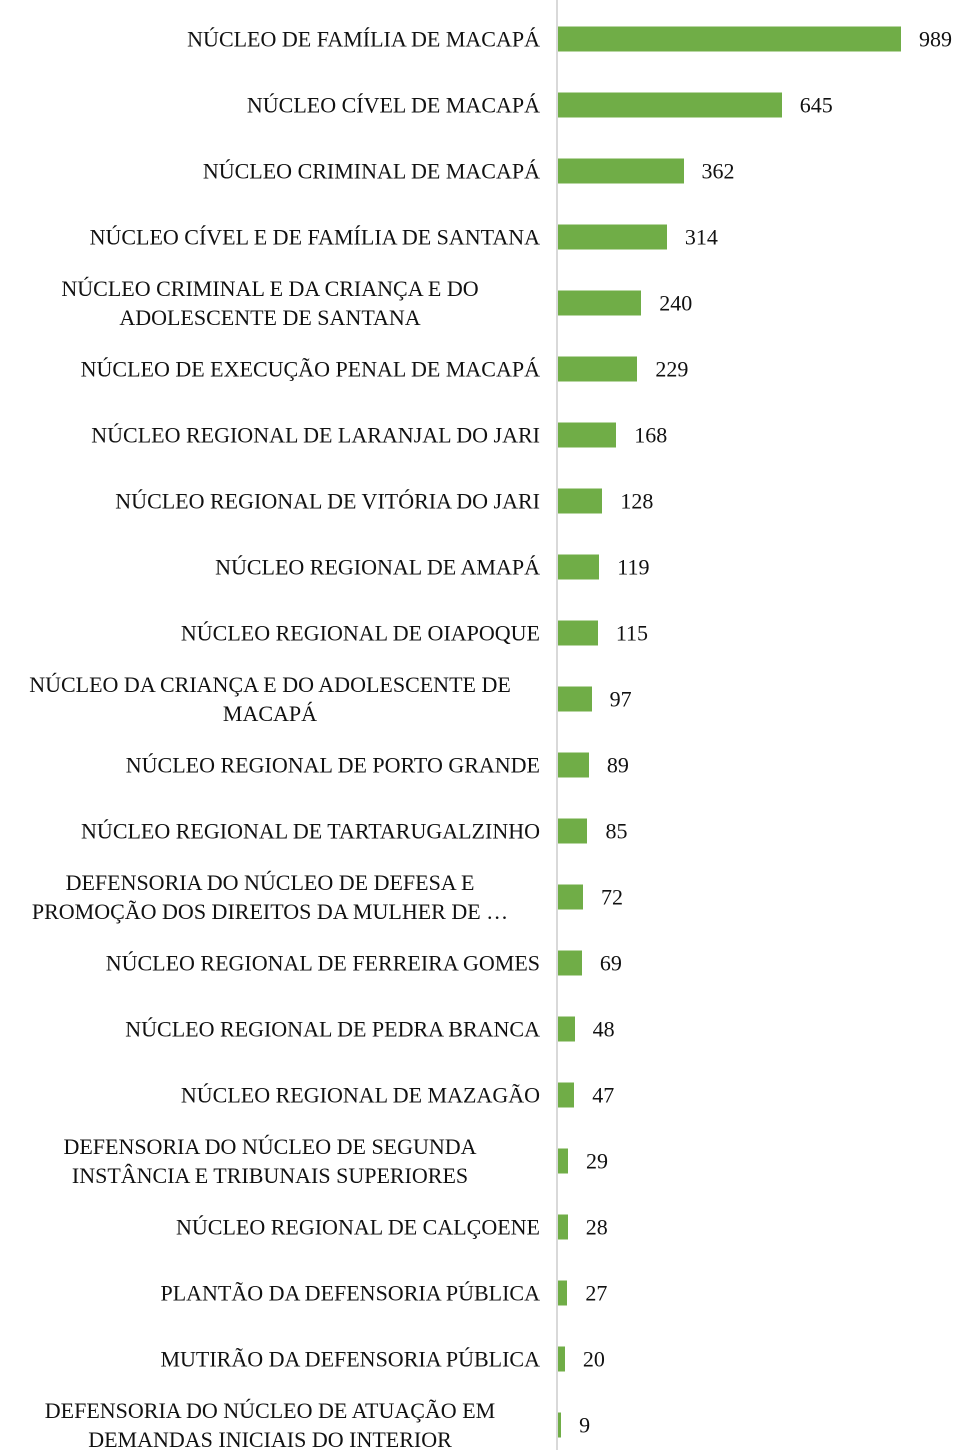 Image resolution: width=957 pixels, height=1454 pixels. What do you see at coordinates (672, 369) in the screenshot?
I see `value-label: 229` at bounding box center [672, 369].